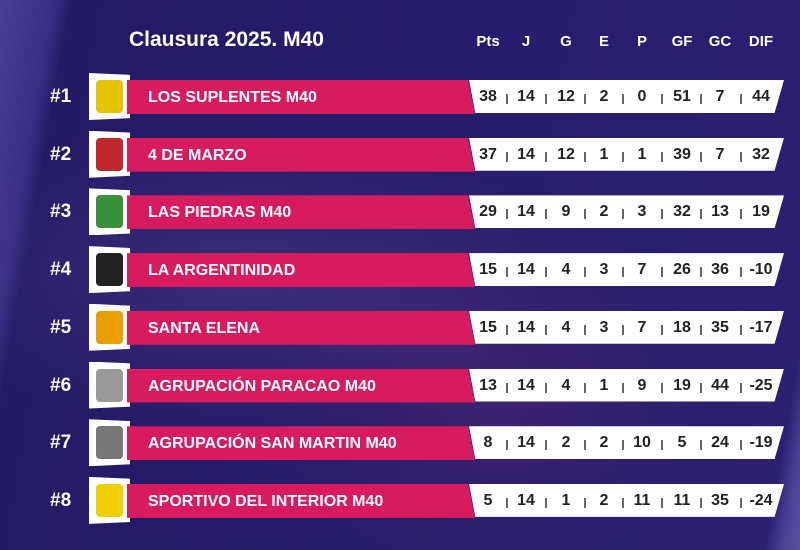  I want to click on stats-box: 38 14 12 2 0 51 7 44, so click(626, 96).